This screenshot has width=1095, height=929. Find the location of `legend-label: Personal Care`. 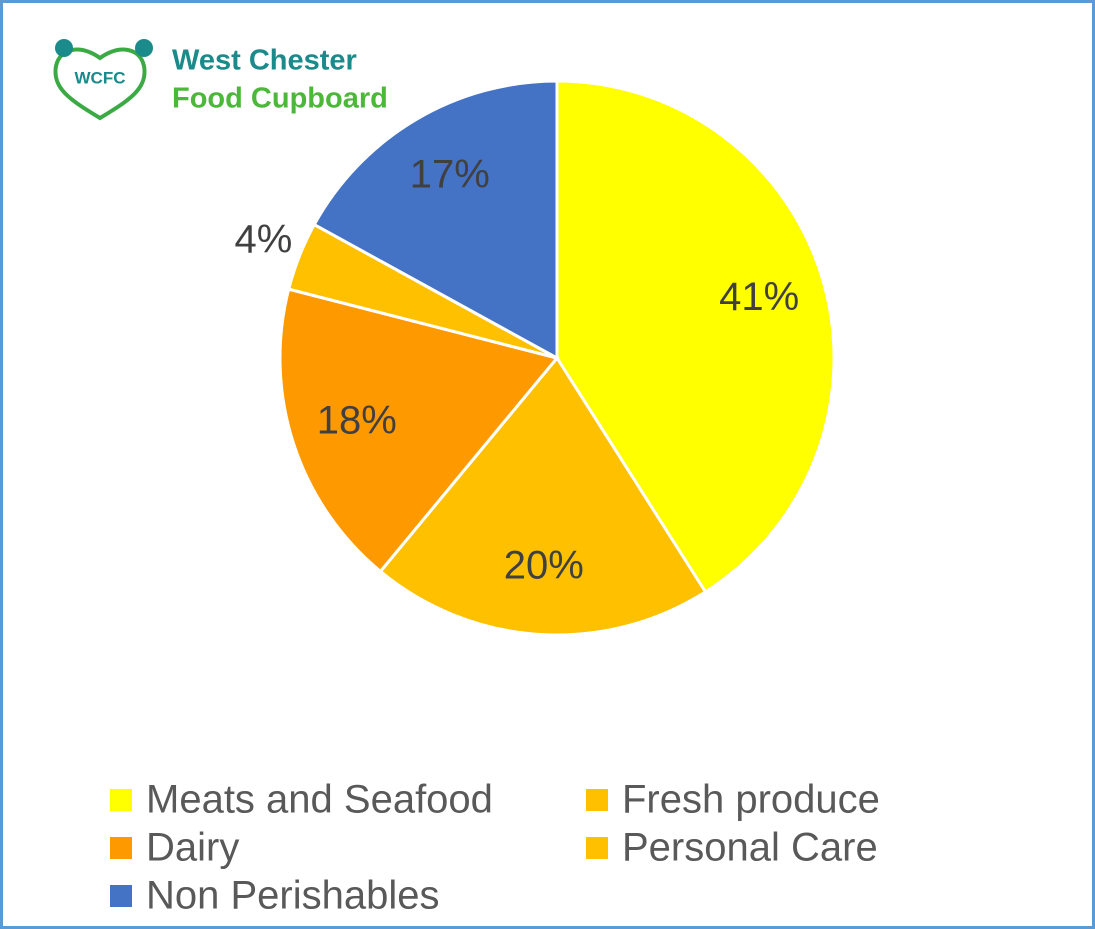

legend-label: Personal Care is located at coordinates (750, 848).